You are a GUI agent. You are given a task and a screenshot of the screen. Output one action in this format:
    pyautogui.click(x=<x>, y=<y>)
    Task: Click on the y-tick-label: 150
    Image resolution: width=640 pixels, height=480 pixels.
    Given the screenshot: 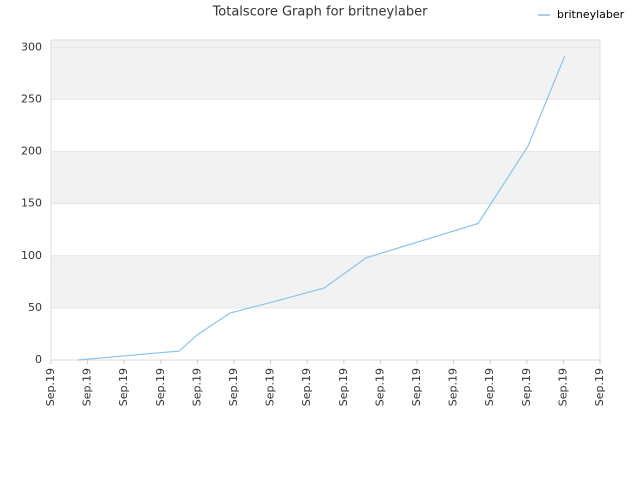 What is the action you would take?
    pyautogui.click(x=31, y=203)
    